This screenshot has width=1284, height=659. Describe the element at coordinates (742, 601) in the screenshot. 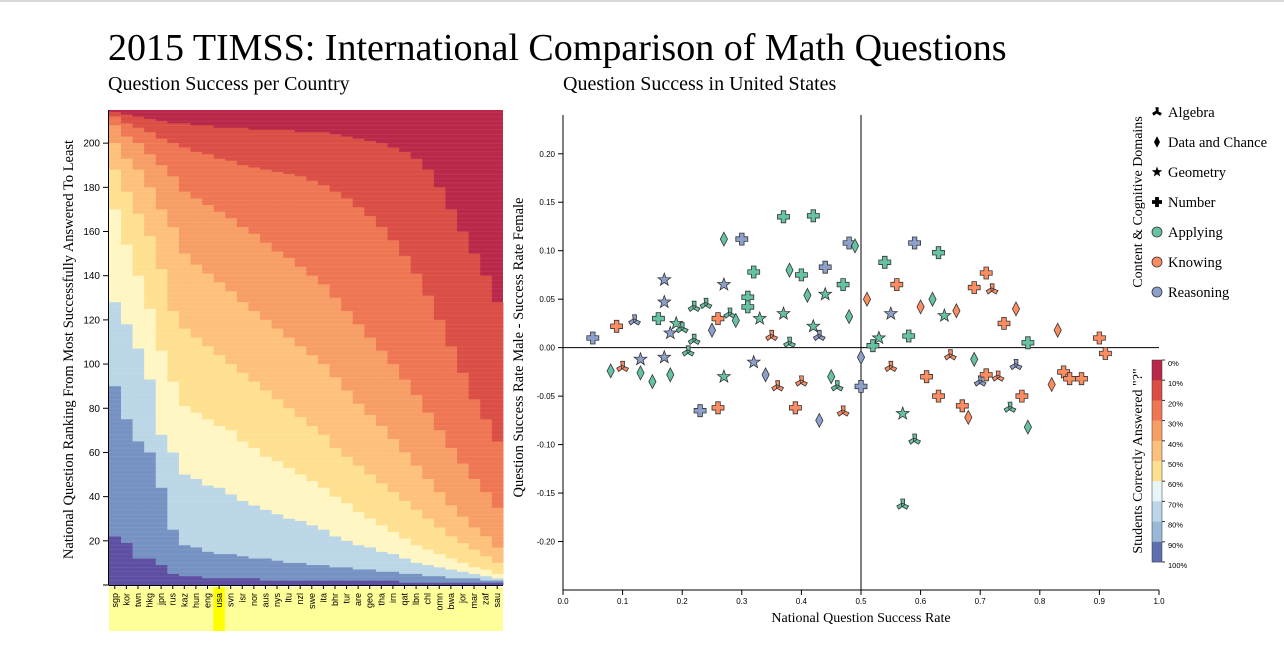

I see `scatter-x-tick-label: 0.3` at that location.